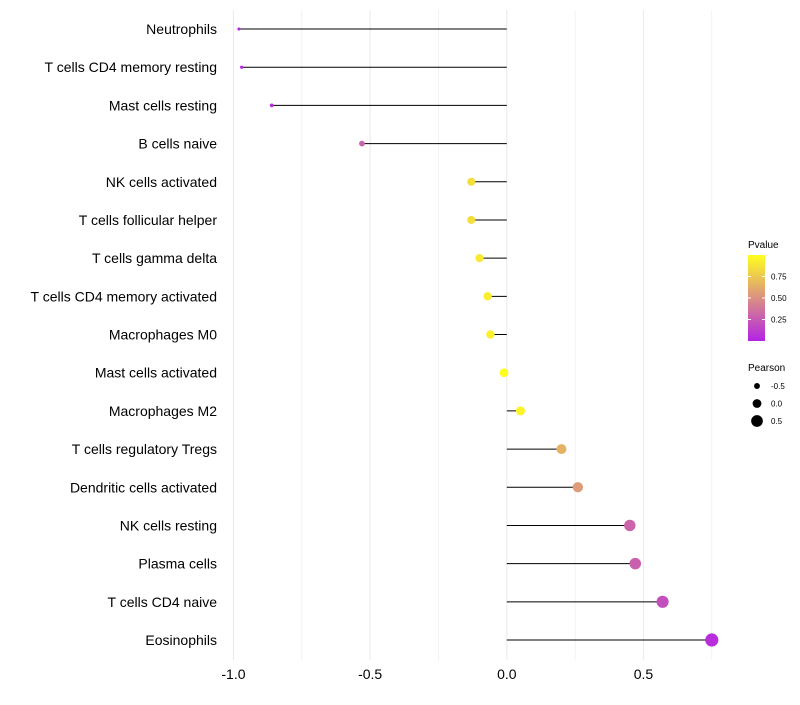 Image resolution: width=800 pixels, height=705 pixels. What do you see at coordinates (507, 674) in the screenshot?
I see `x-tick-label: 0.0` at bounding box center [507, 674].